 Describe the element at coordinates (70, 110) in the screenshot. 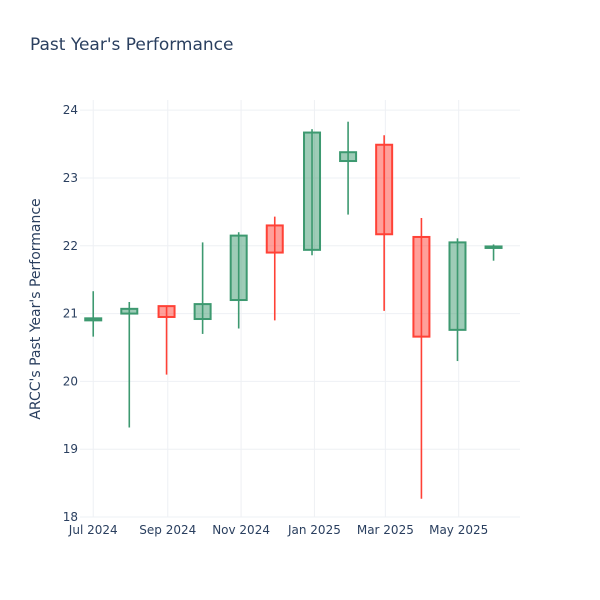

I see `y-tick-label: 24` at that location.